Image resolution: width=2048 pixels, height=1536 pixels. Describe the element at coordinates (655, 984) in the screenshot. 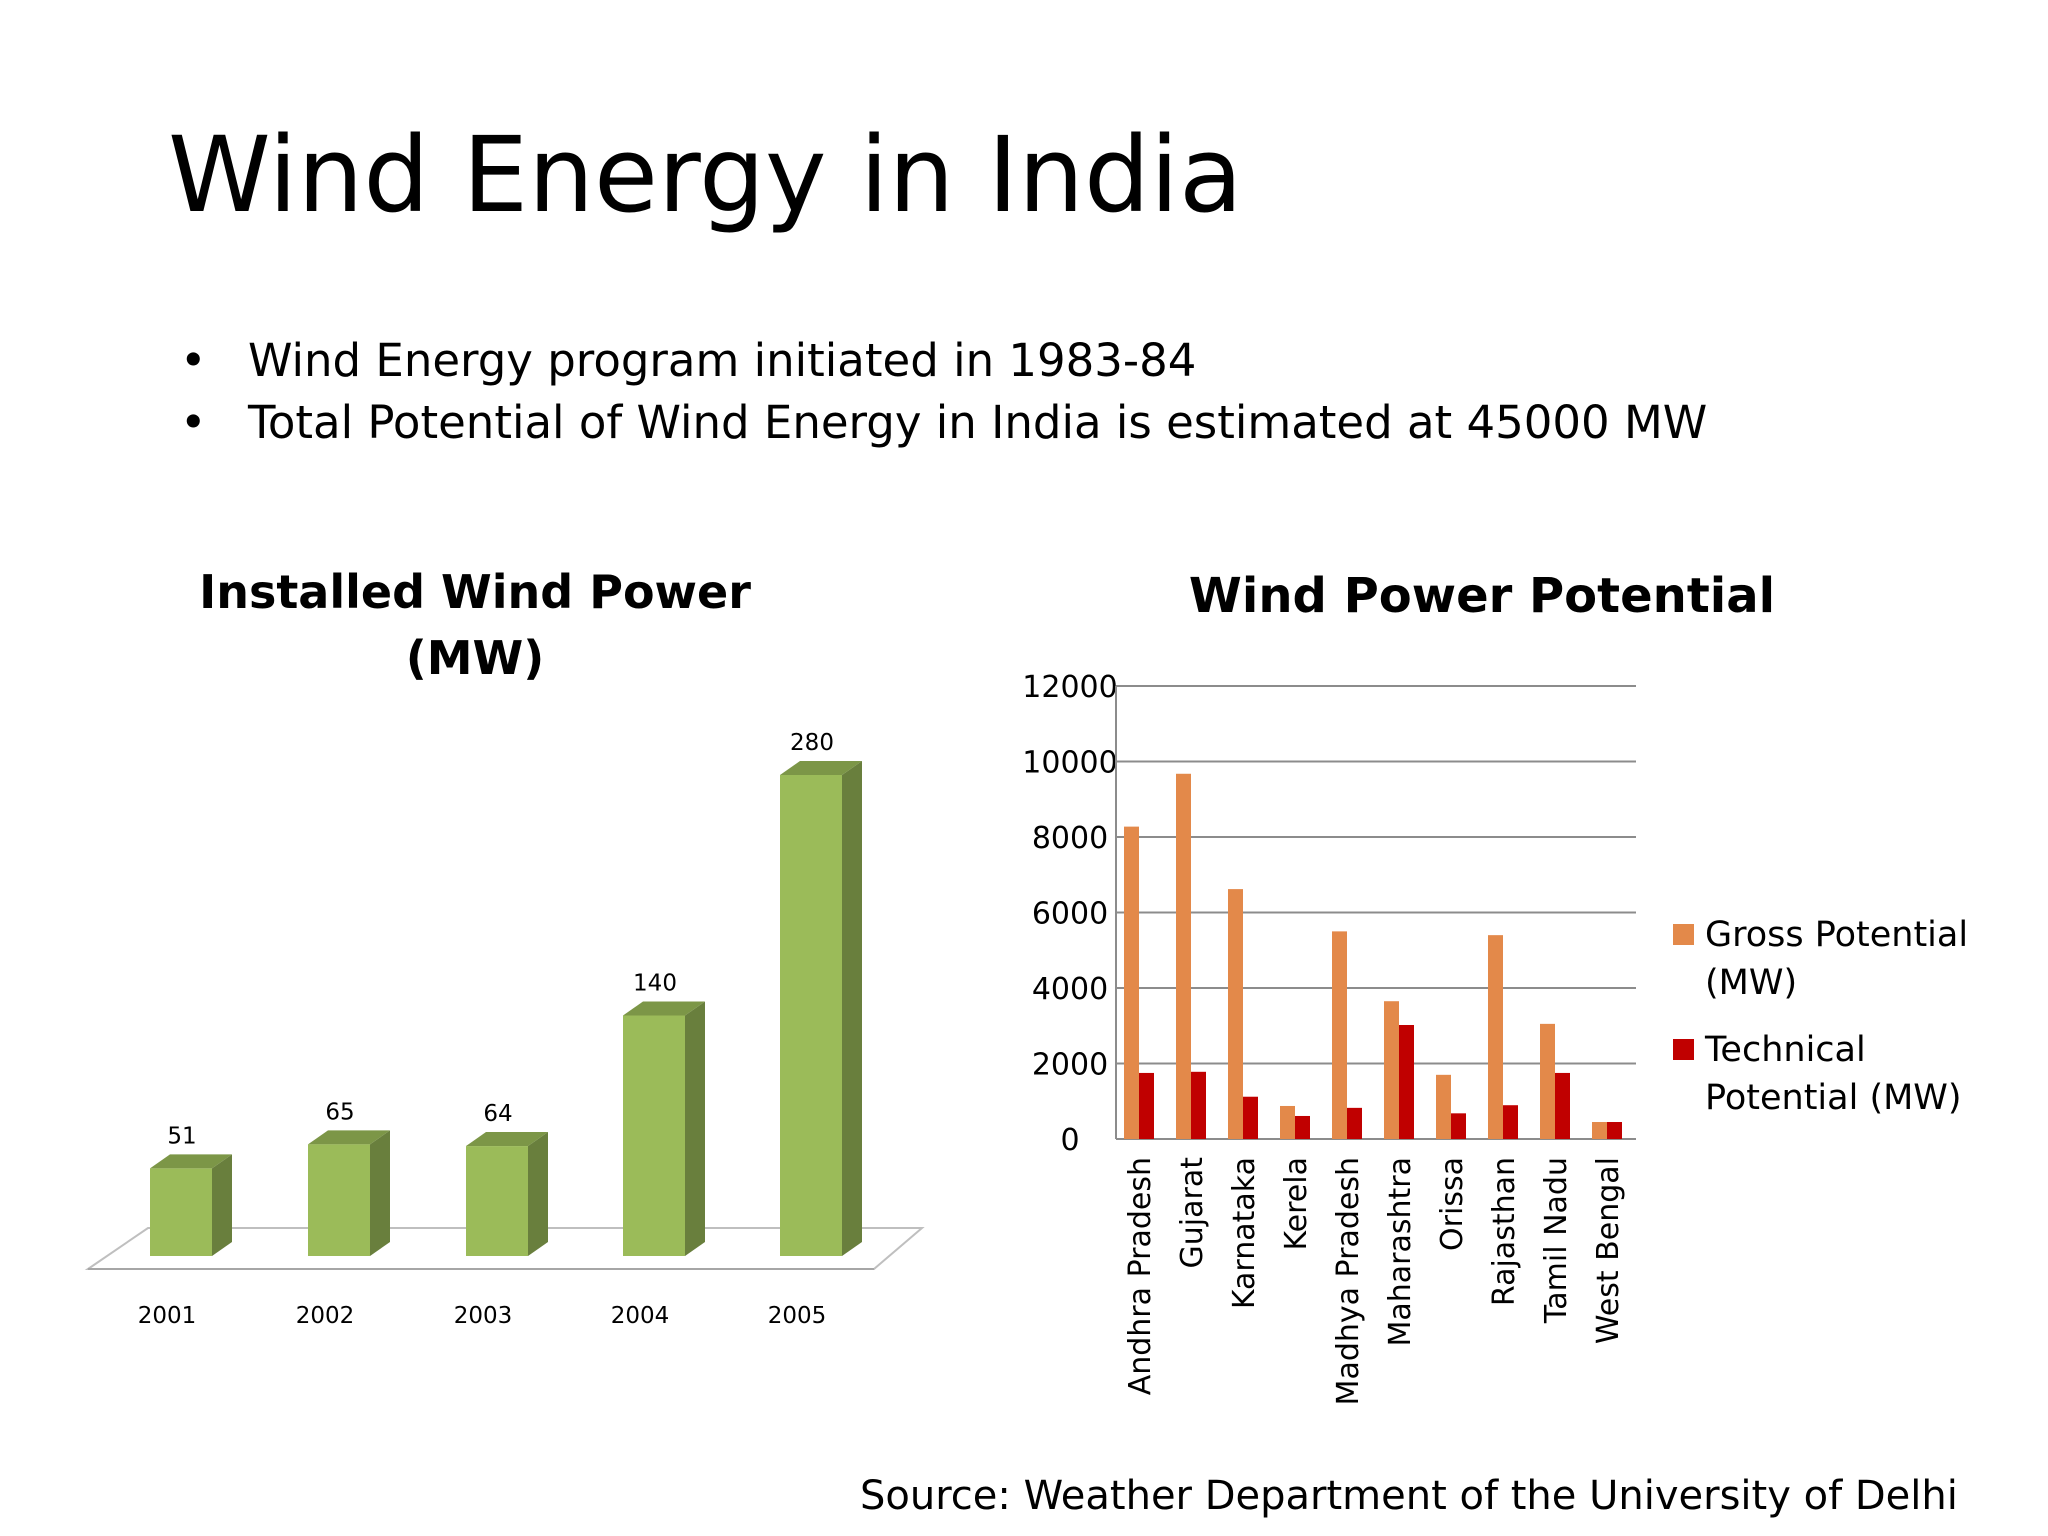

I see `data-label: 140` at that location.